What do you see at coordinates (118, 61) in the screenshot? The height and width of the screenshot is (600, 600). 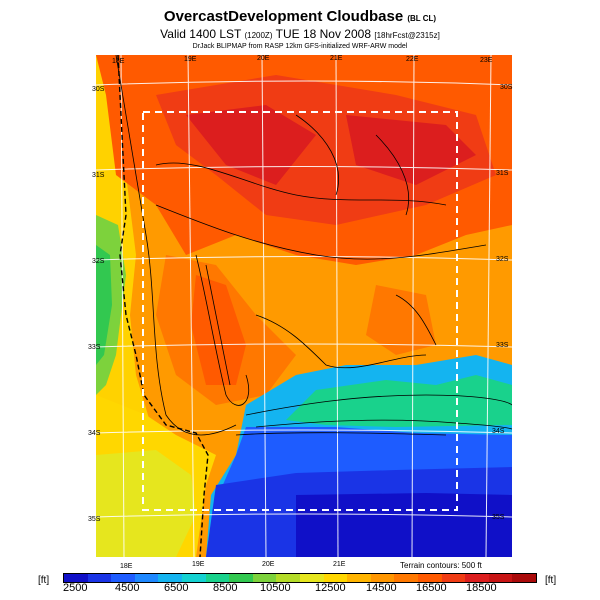 I see `lon-label-top-18e: 18E` at bounding box center [118, 61].